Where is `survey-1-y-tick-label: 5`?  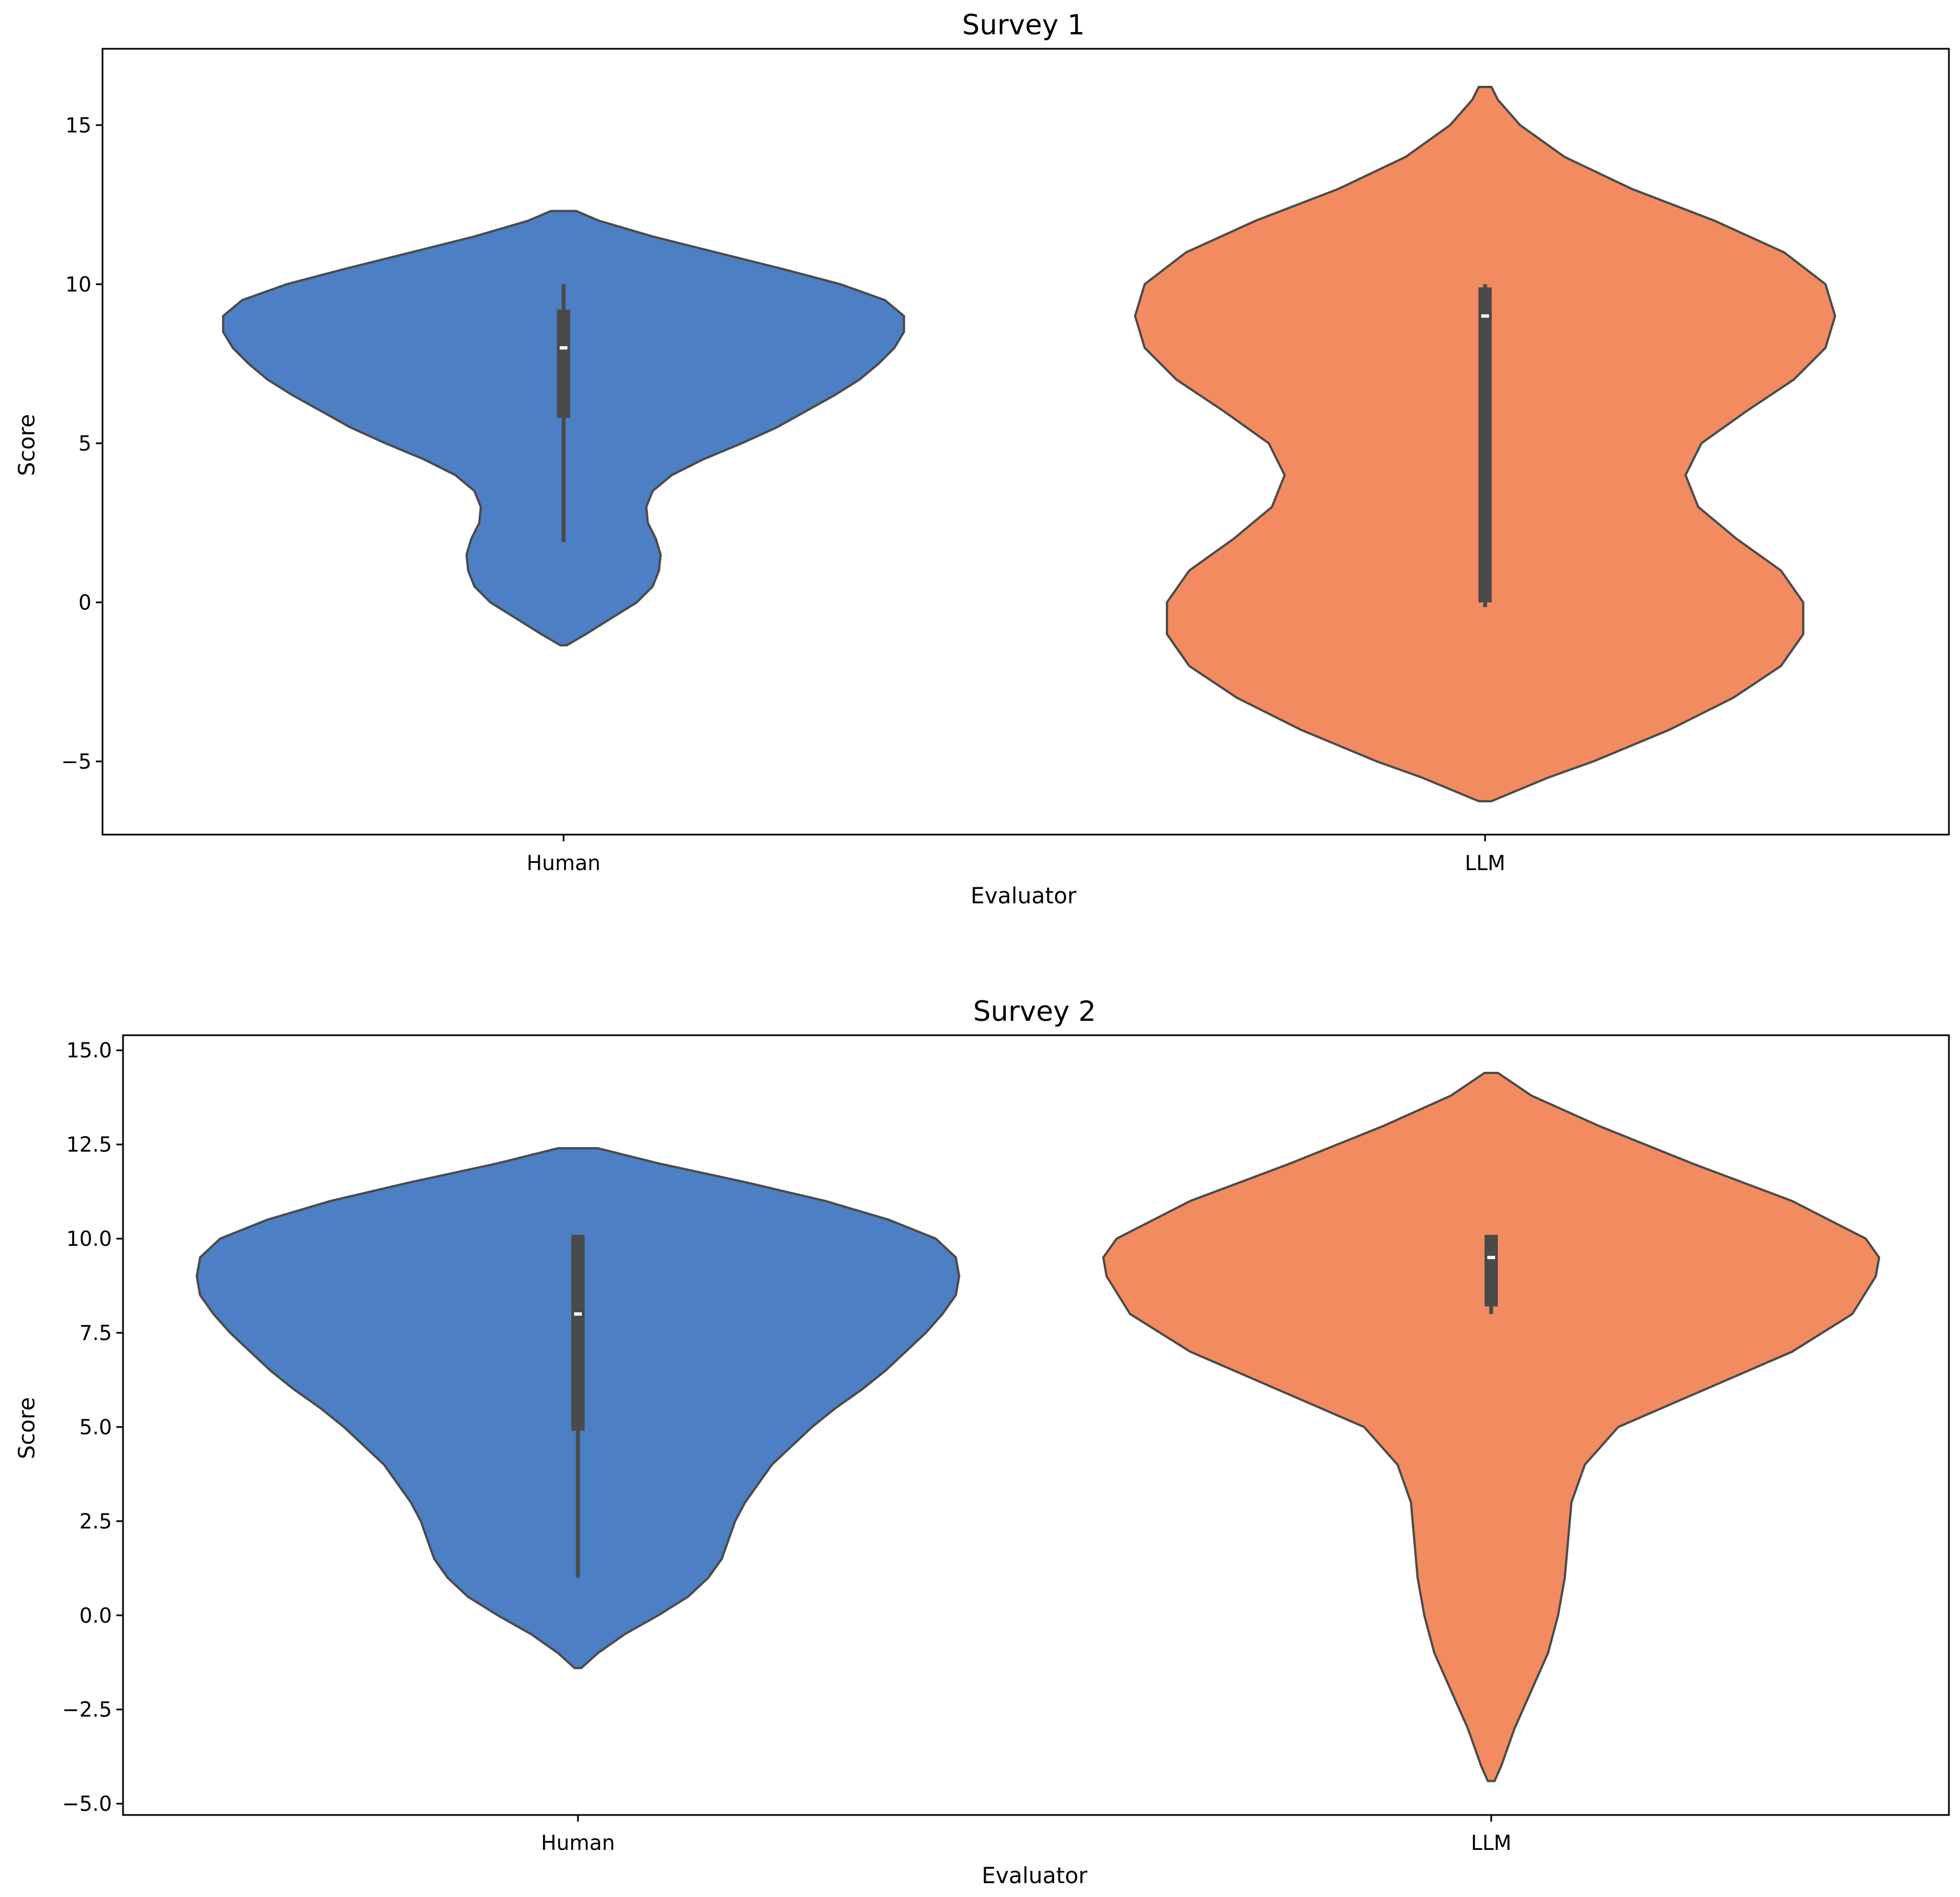 survey-1-y-tick-label: 5 is located at coordinates (84, 444).